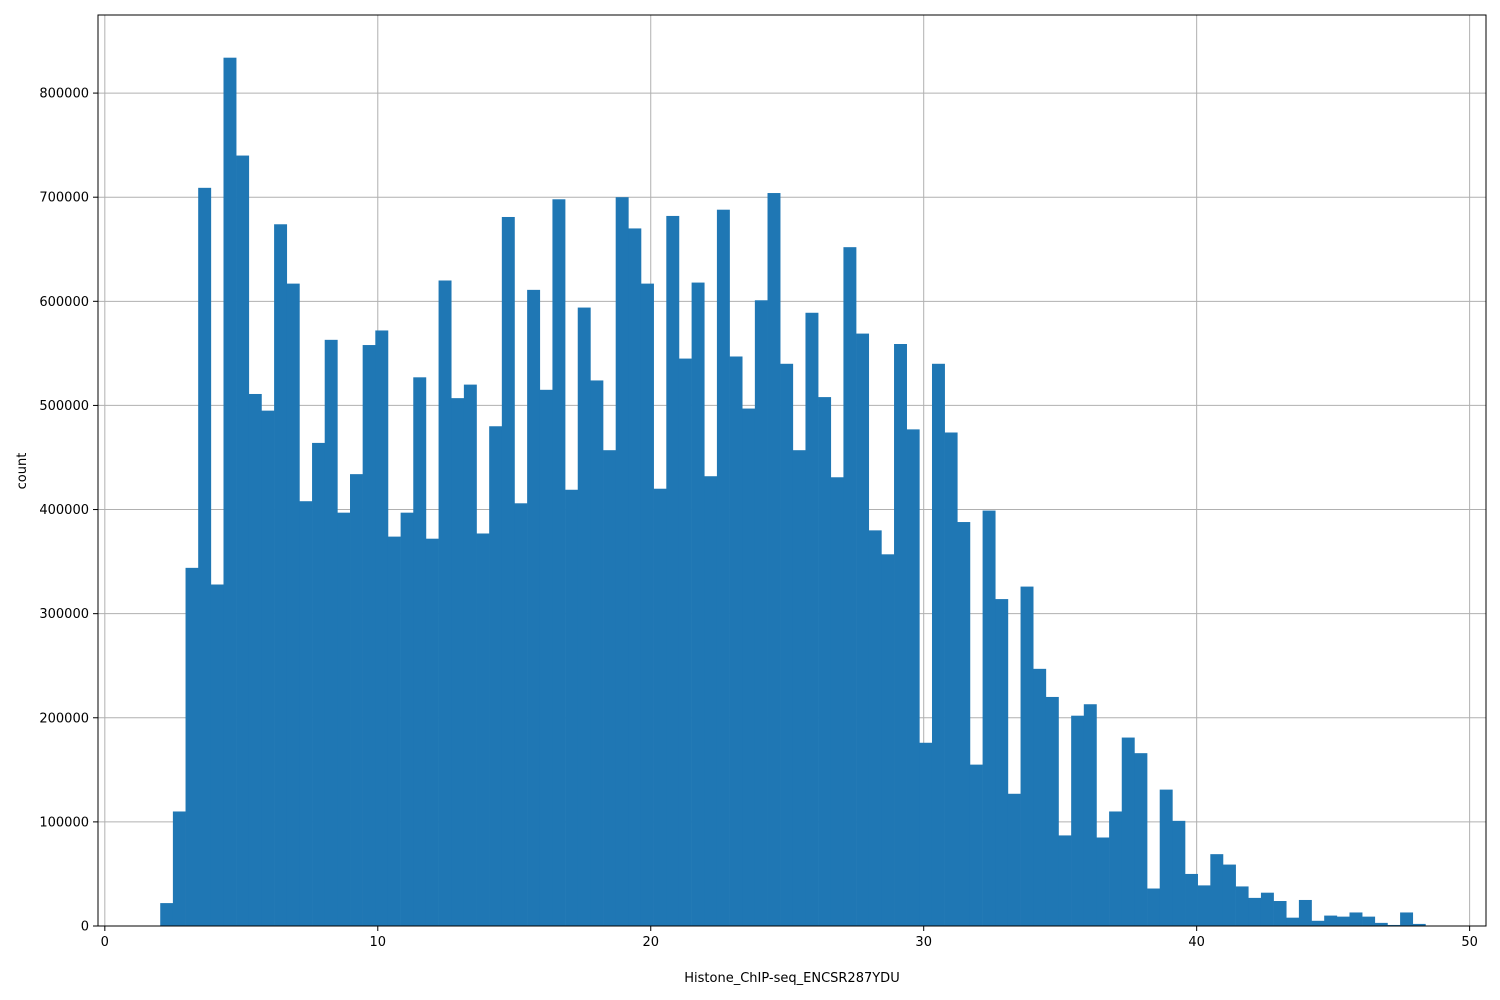  What do you see at coordinates (378, 942) in the screenshot?
I see `x-tick-label: 10` at bounding box center [378, 942].